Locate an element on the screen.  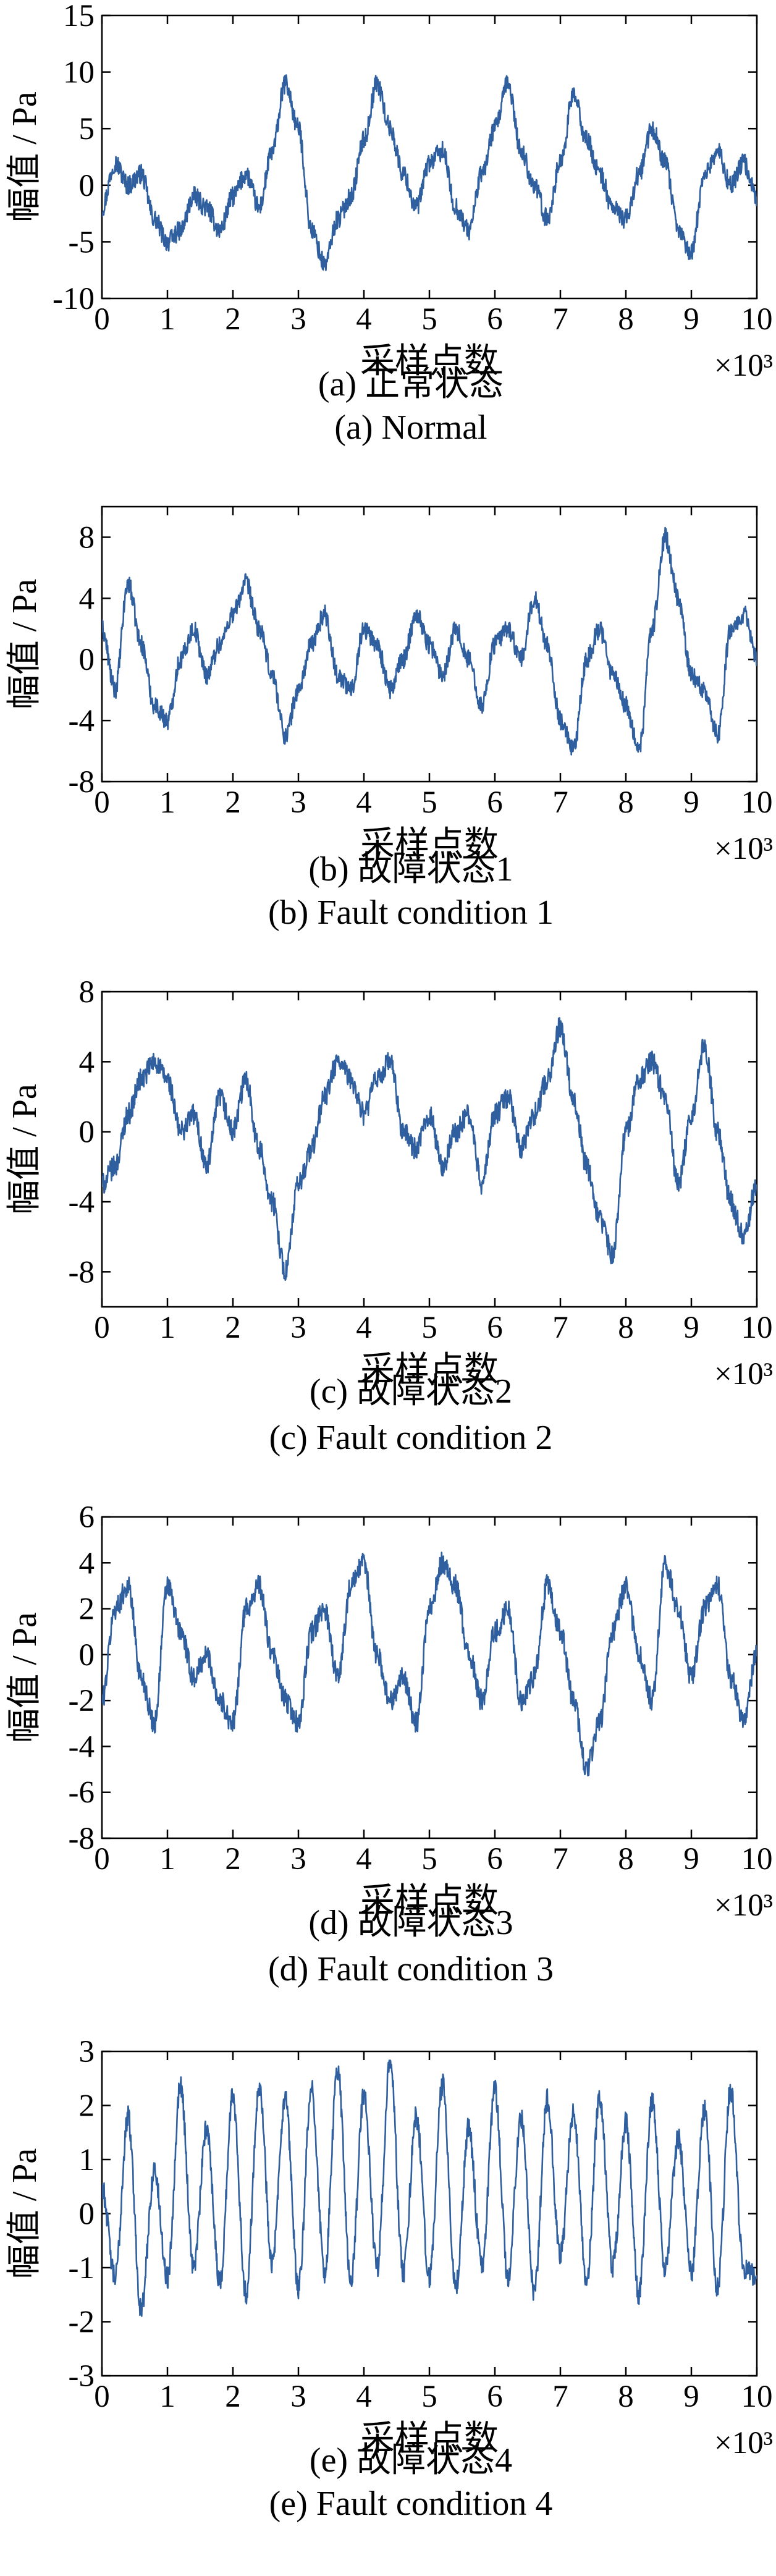
y-tick-label: -6 is located at coordinates (82, 1793).